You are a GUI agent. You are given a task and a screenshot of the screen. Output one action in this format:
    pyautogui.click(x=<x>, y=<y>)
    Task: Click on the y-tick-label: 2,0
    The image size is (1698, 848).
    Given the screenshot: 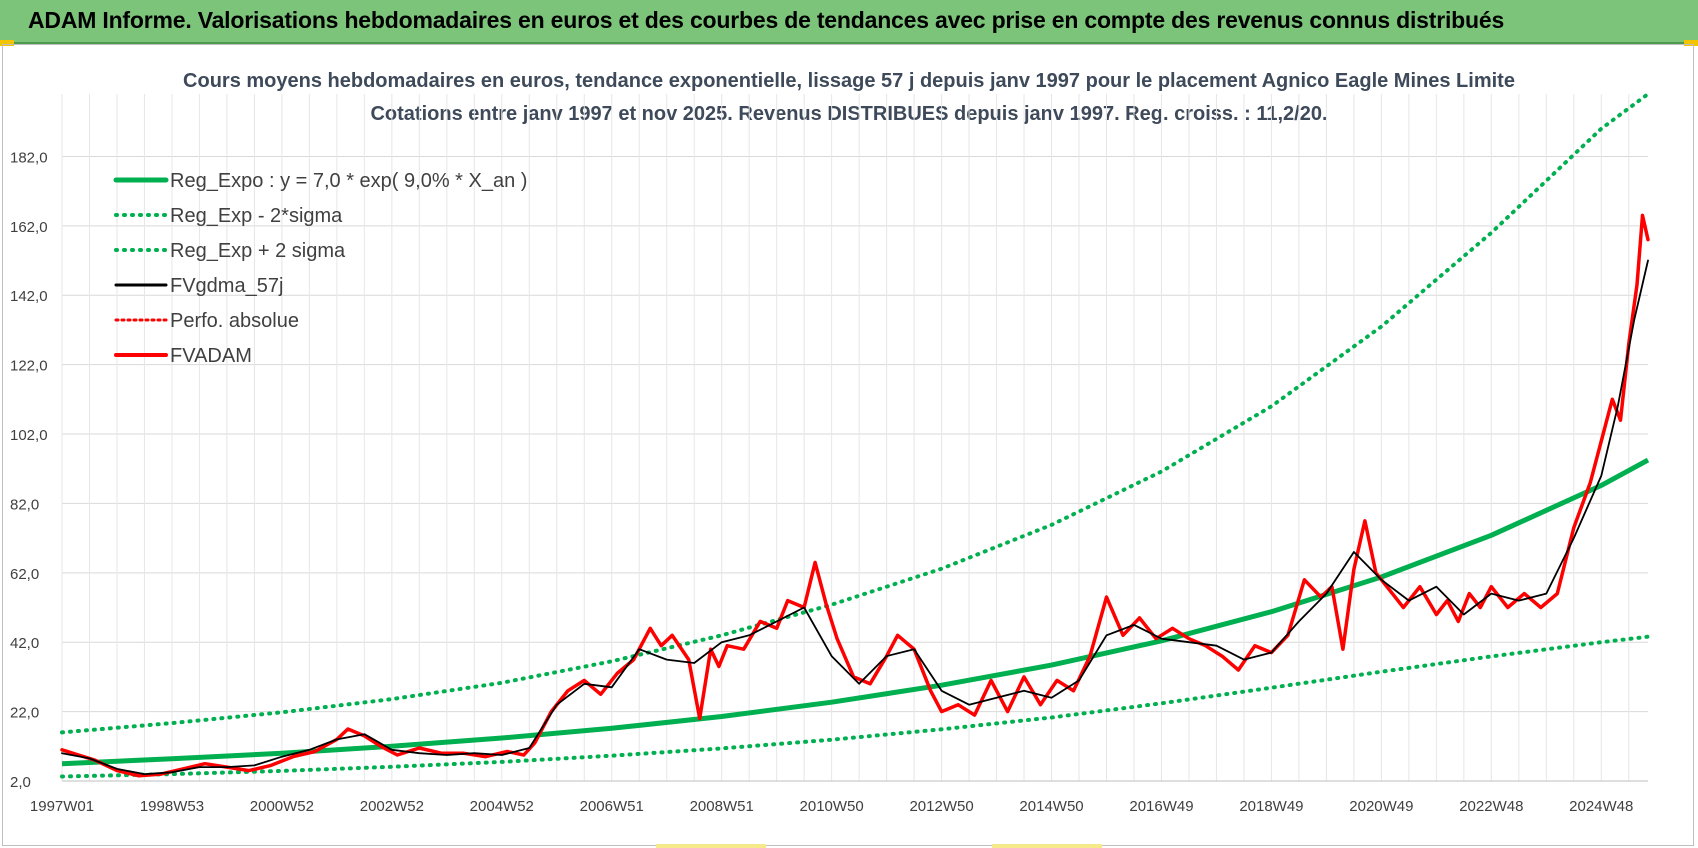 What is the action you would take?
    pyautogui.click(x=20, y=782)
    